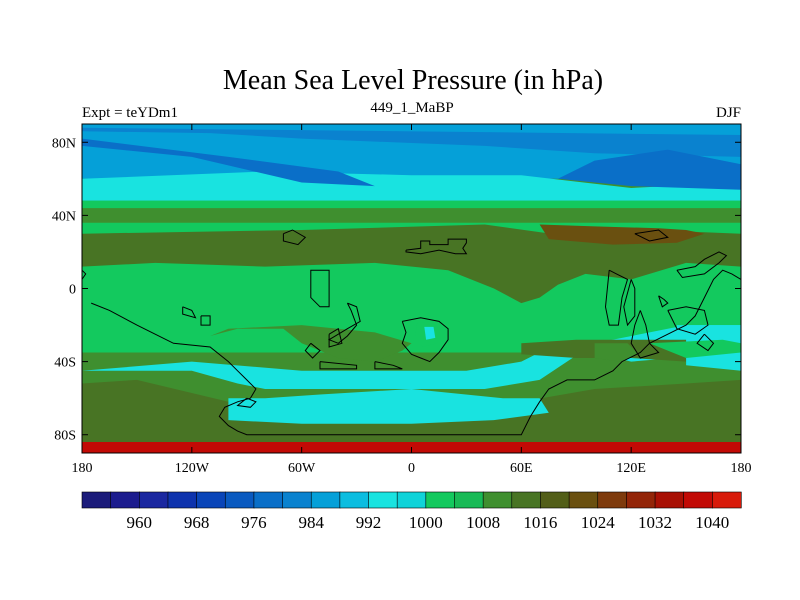 This screenshot has height=600, width=800. What do you see at coordinates (631, 468) in the screenshot?
I see `x-tick-label-5: 120E` at bounding box center [631, 468].